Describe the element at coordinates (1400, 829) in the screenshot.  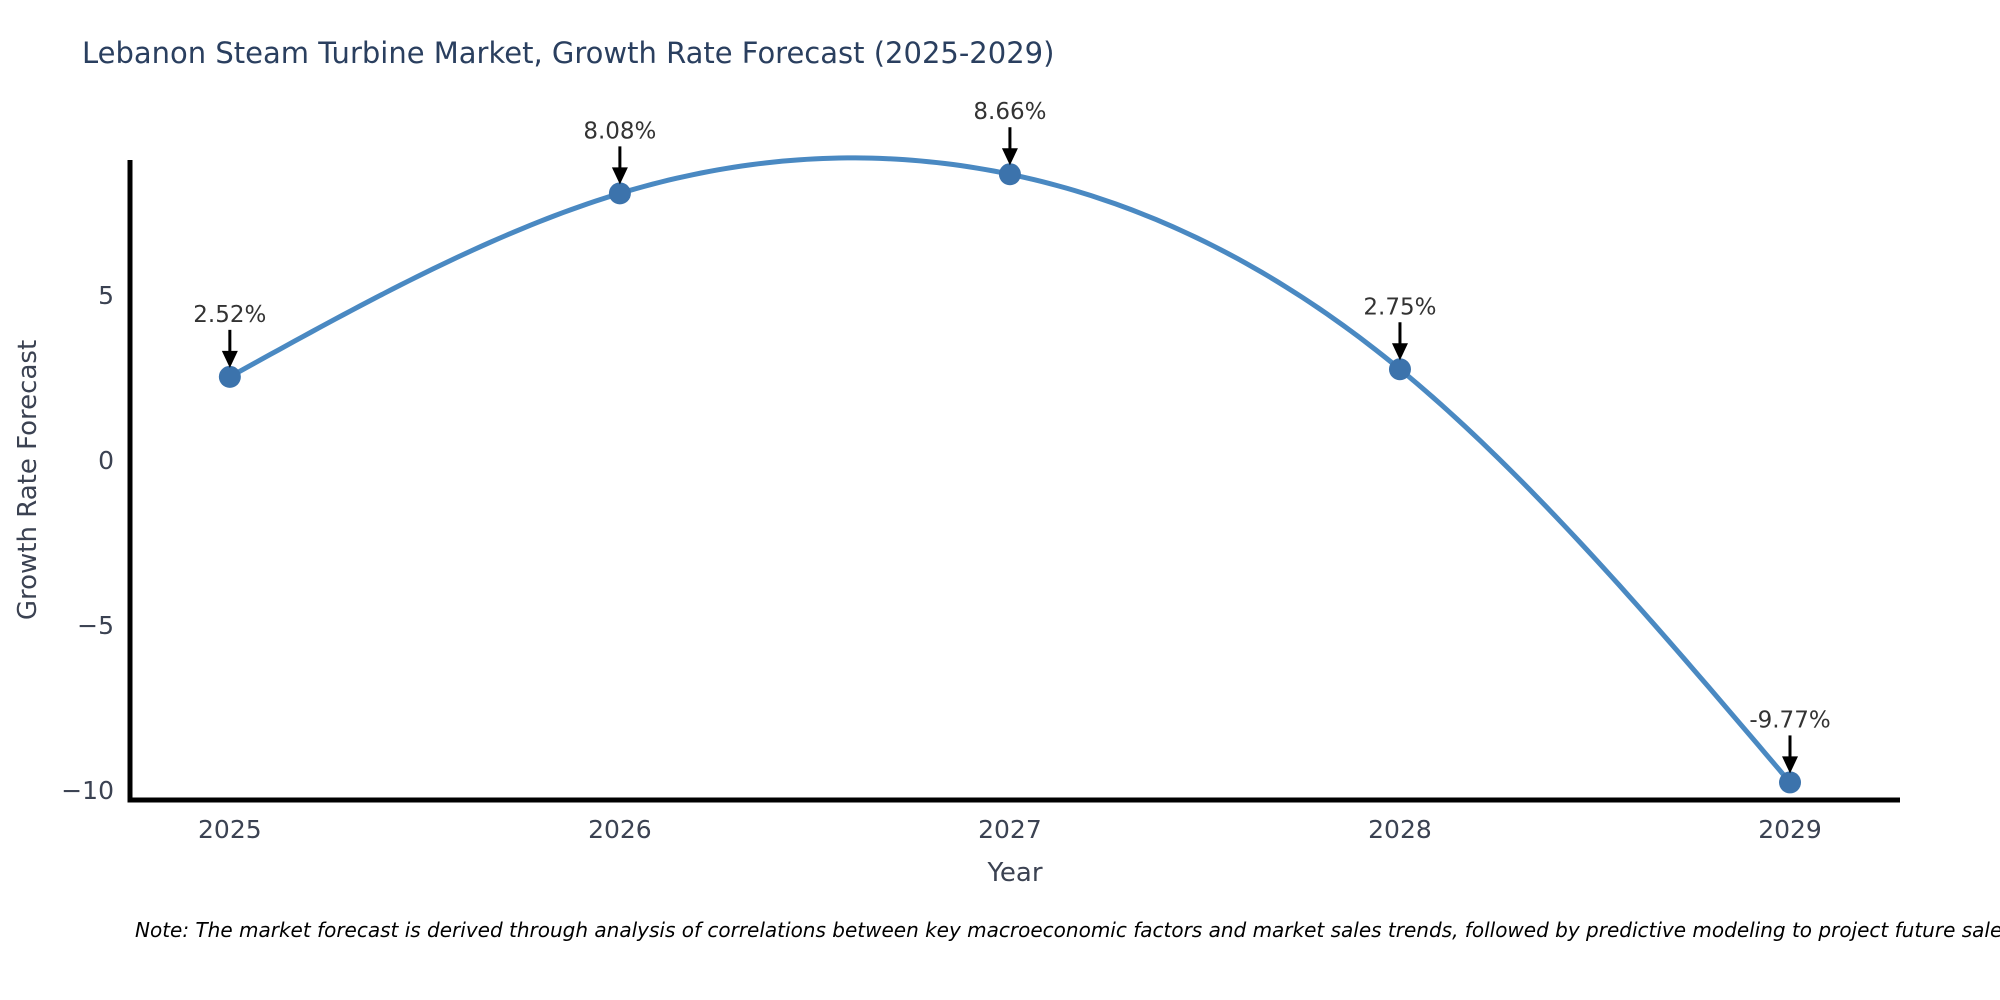
I see `x-tick-label: 2028` at that location.